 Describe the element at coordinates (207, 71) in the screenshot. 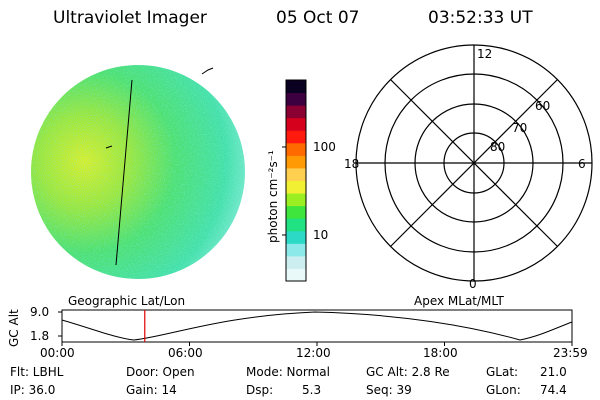

I see `limb-marker-icon` at that location.